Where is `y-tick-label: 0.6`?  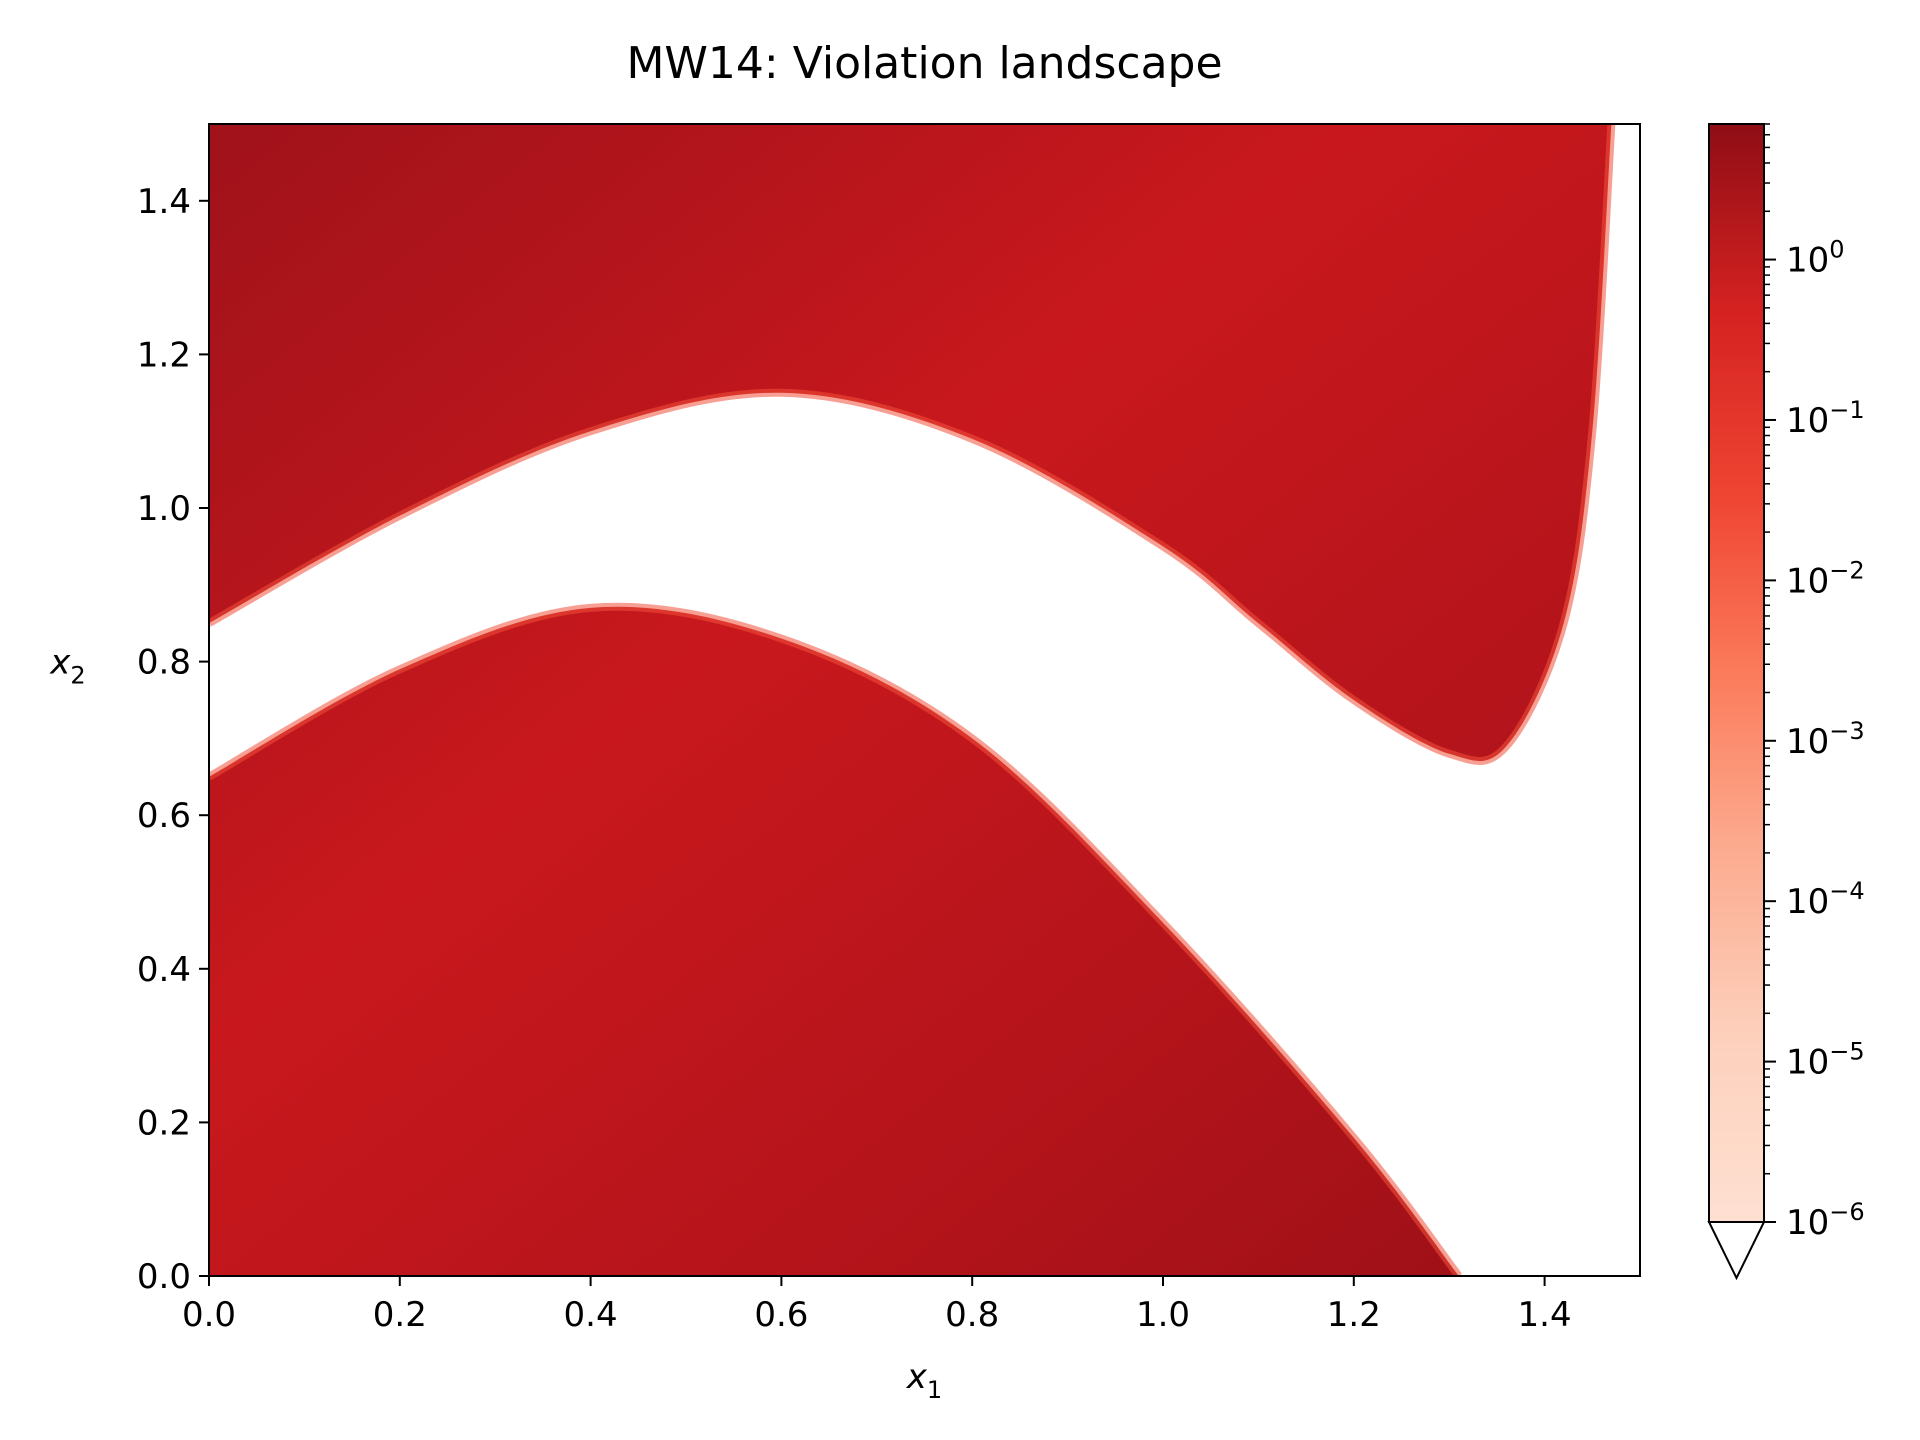
y-tick-label: 0.6 is located at coordinates (164, 816).